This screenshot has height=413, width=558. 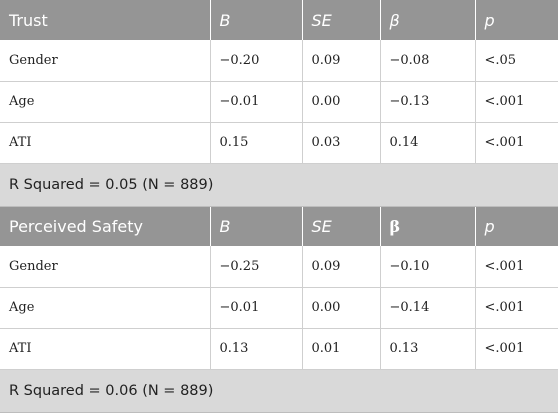 What do you see at coordinates (340, 349) in the screenshot?
I see `cell-se: 0.01` at bounding box center [340, 349].